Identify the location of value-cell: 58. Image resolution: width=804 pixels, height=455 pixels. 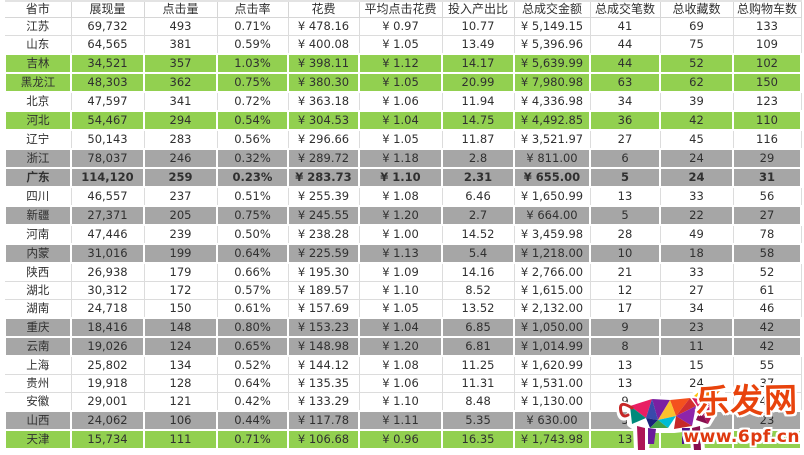
(767, 253).